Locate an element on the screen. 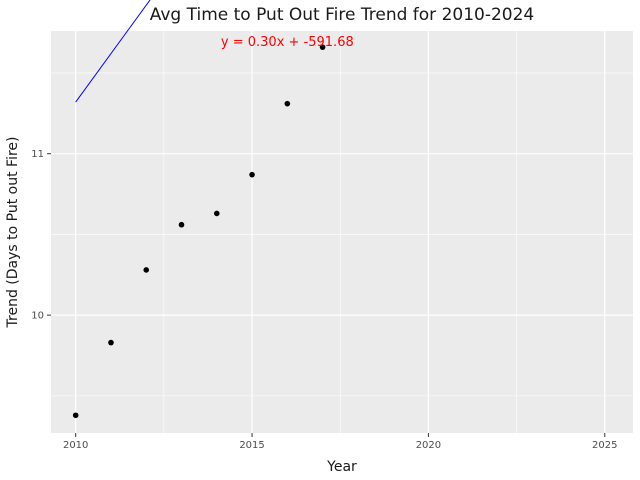 The width and height of the screenshot is (640, 480). x-tick-label: 2010 is located at coordinates (75, 445).